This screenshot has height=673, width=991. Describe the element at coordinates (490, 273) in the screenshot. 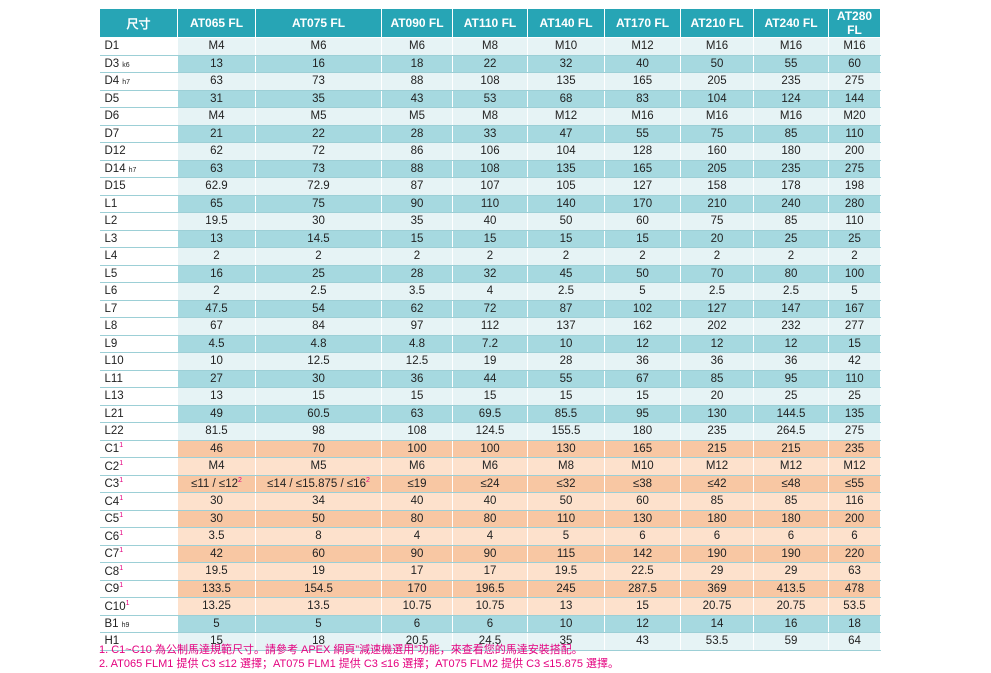

I see `table-row: L5 16 25 28 32 45 50 70 80 100` at that location.